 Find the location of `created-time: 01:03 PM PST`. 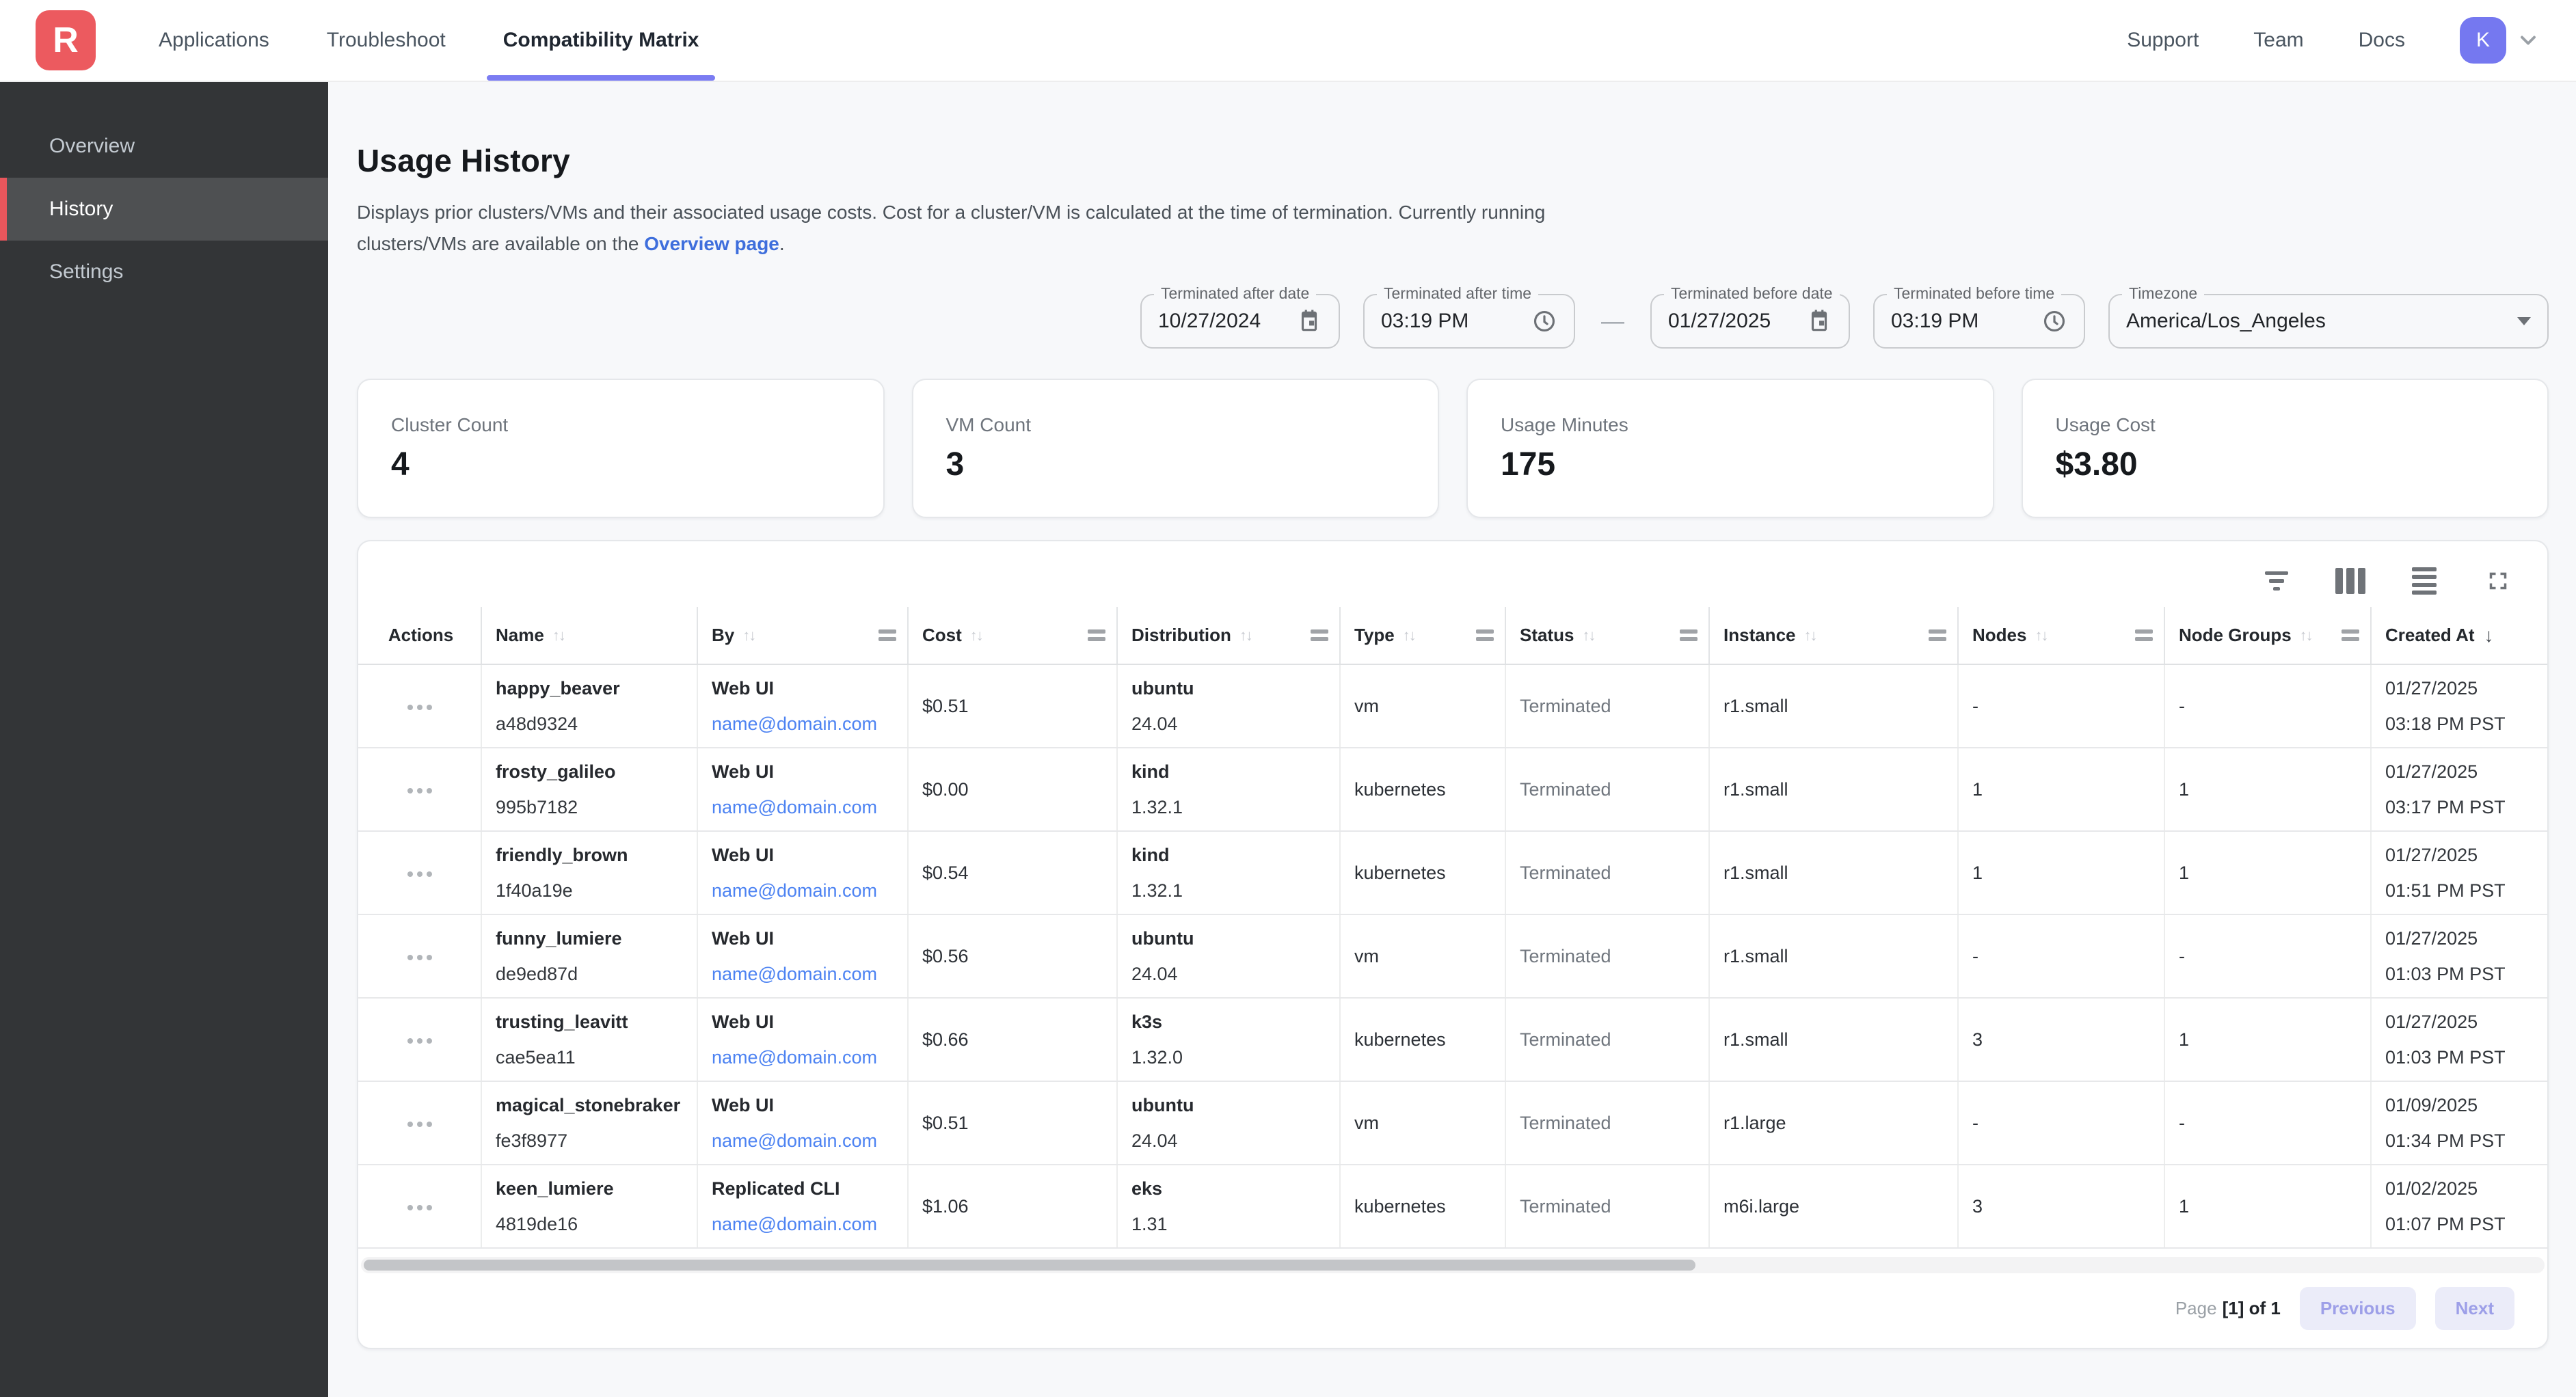

created-time: 01:03 PM PST is located at coordinates (2445, 974).